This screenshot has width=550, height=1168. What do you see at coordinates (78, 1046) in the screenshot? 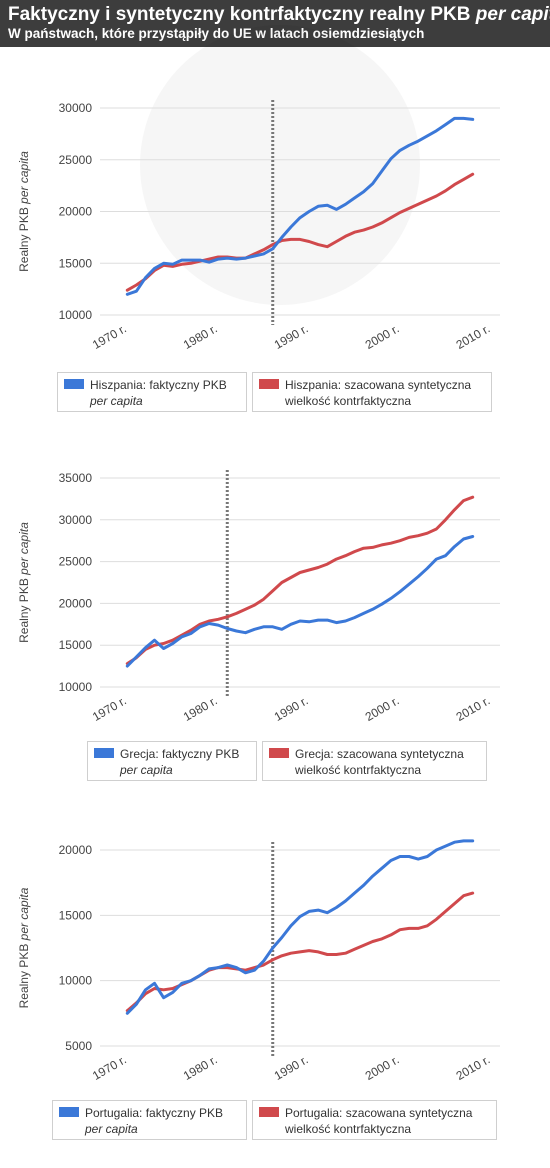
I see `y-tick-label: 5000` at bounding box center [78, 1046].